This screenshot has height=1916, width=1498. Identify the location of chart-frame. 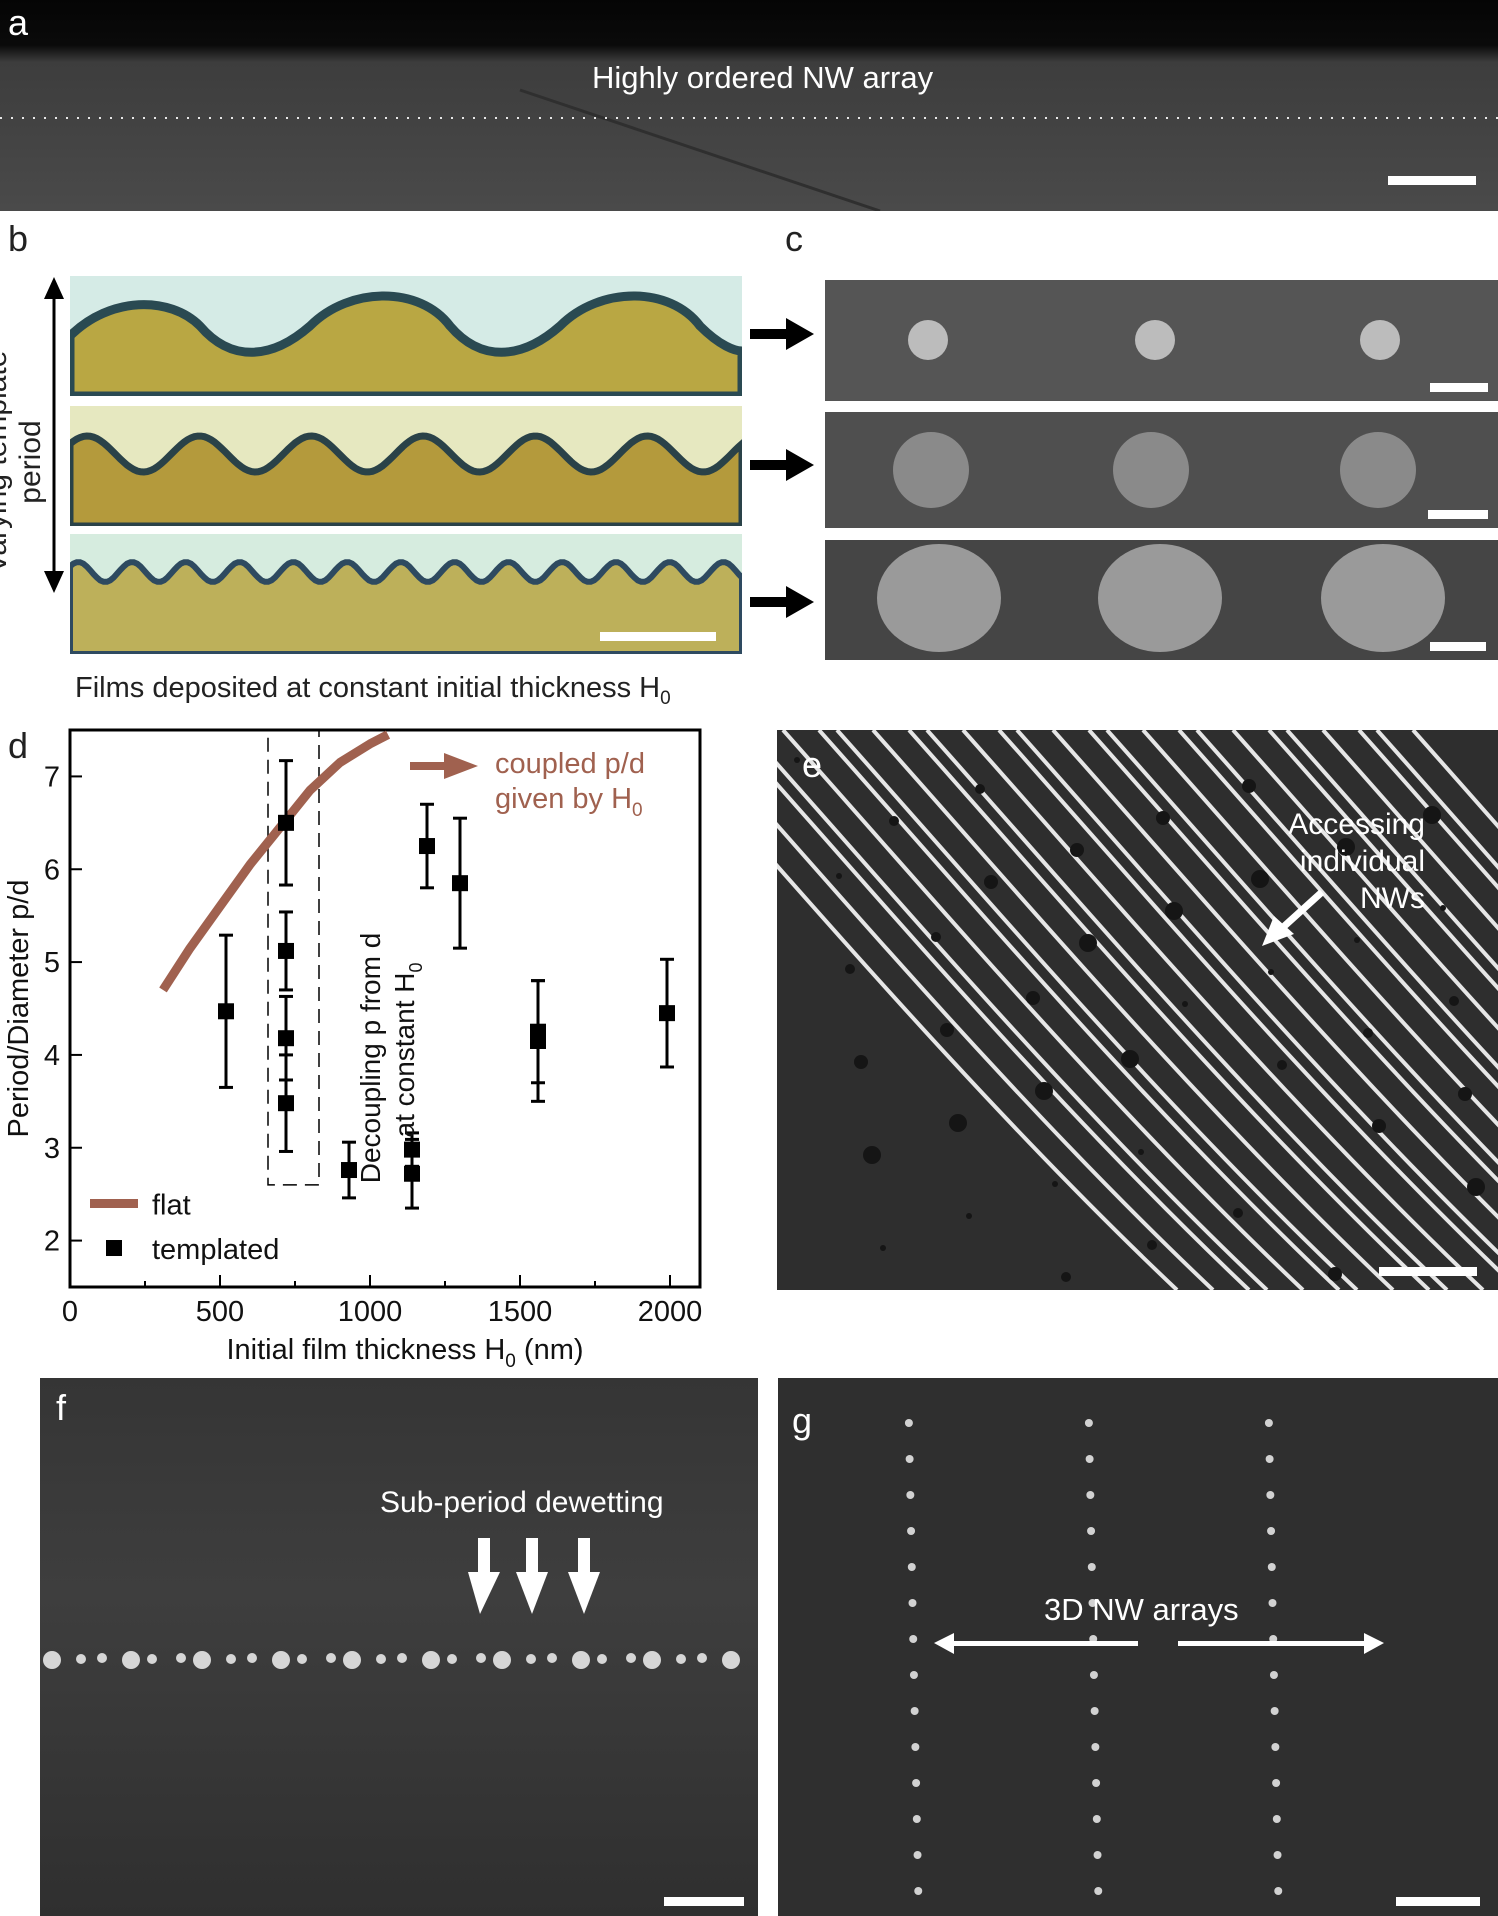
(385, 1008).